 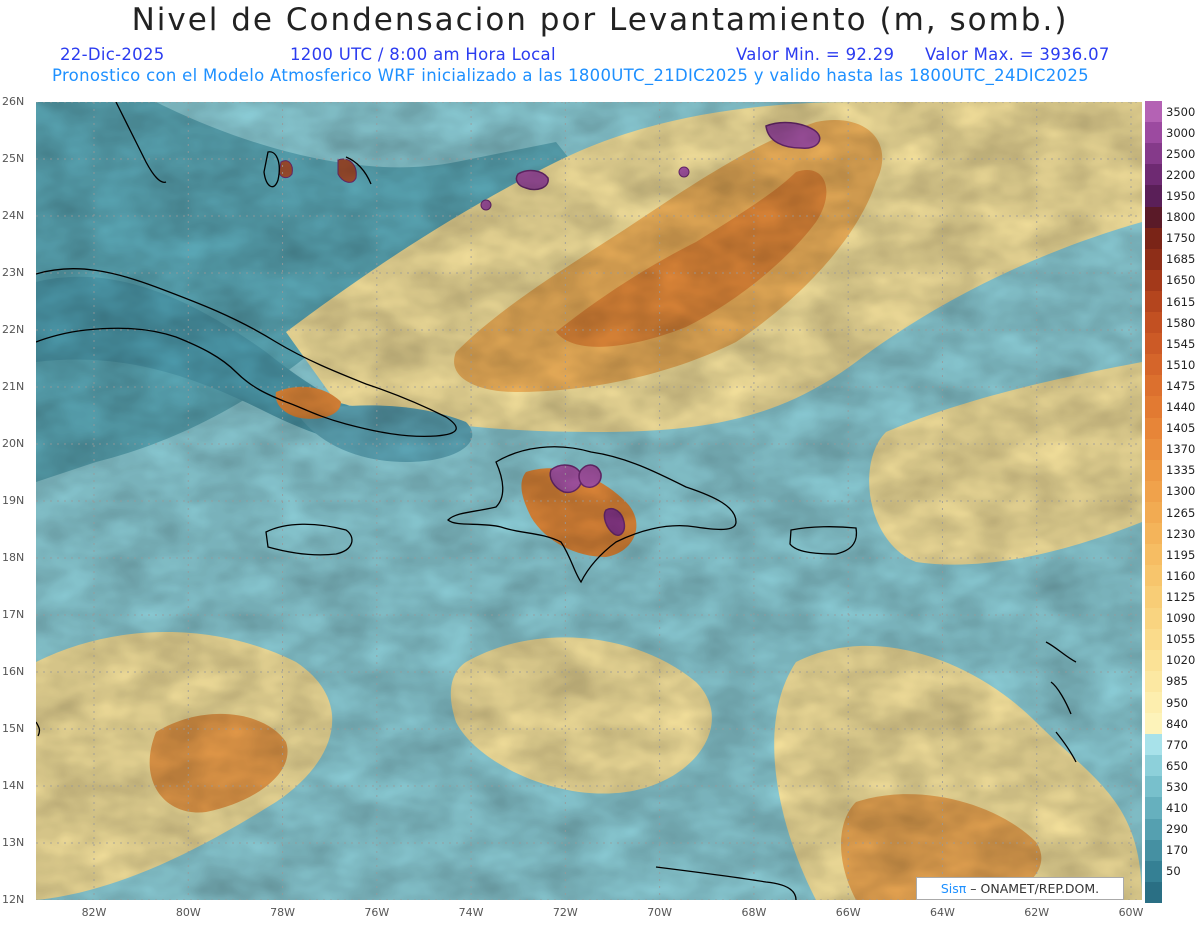 I want to click on legend-label: 1335, so click(x=1181, y=470).